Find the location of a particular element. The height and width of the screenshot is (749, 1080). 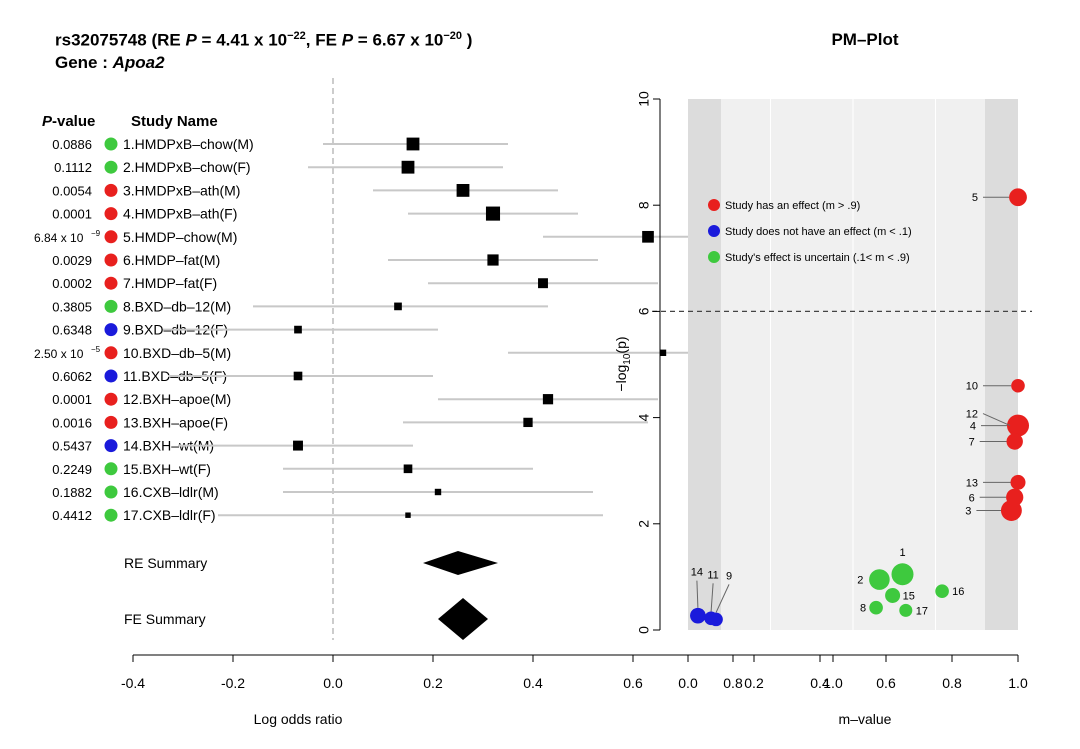

study-row: 0.3805 8.BXD–db–12(M) is located at coordinates (300, 306).